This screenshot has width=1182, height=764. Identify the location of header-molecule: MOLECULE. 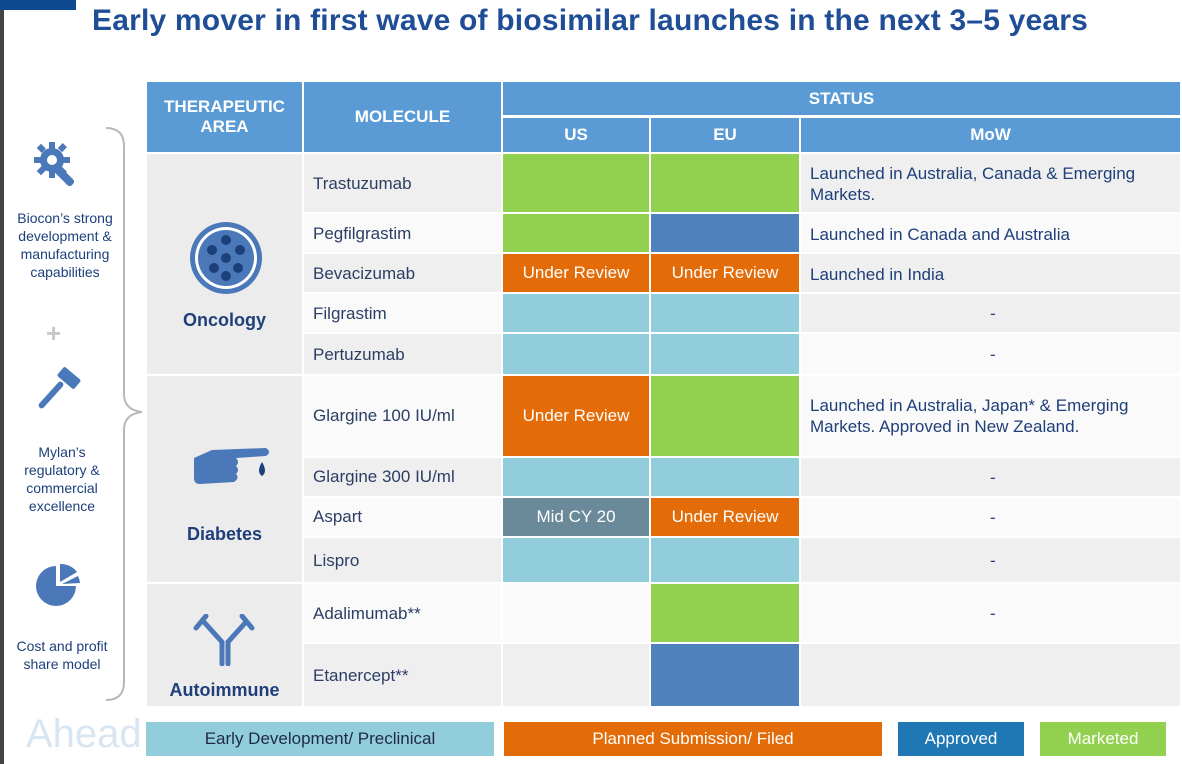
(402, 117).